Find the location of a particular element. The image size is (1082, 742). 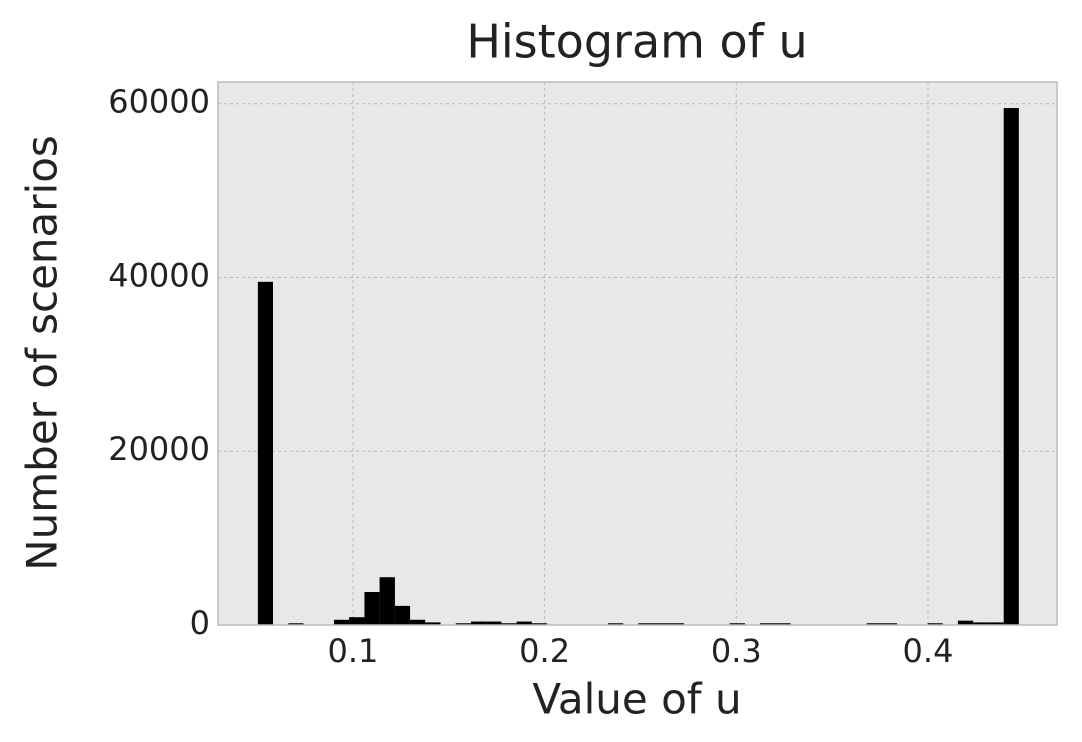

y-axis-label: Number of scenarios is located at coordinates (42, 353).